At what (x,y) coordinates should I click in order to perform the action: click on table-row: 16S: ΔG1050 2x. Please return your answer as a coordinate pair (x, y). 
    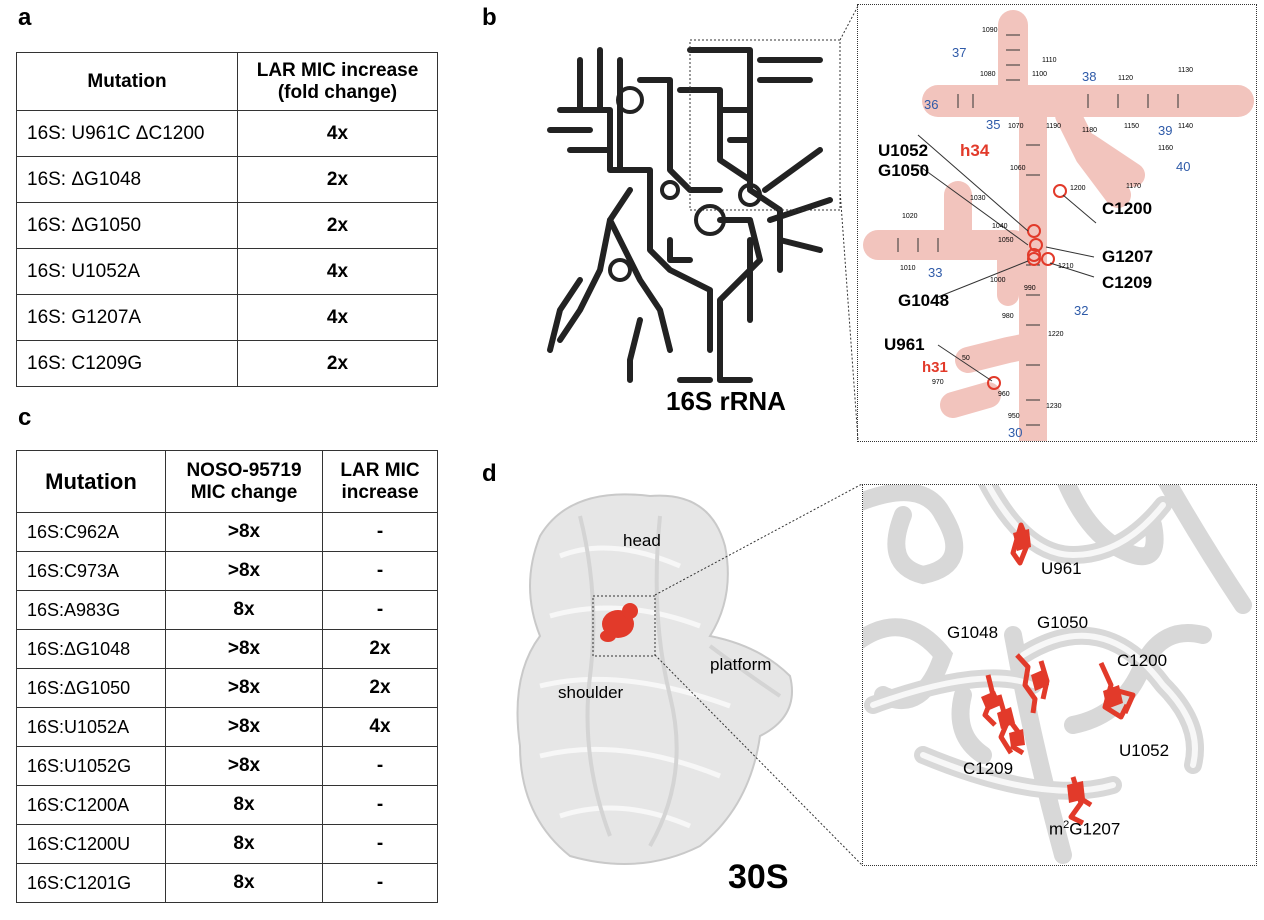
    Looking at the image, I should click on (227, 225).